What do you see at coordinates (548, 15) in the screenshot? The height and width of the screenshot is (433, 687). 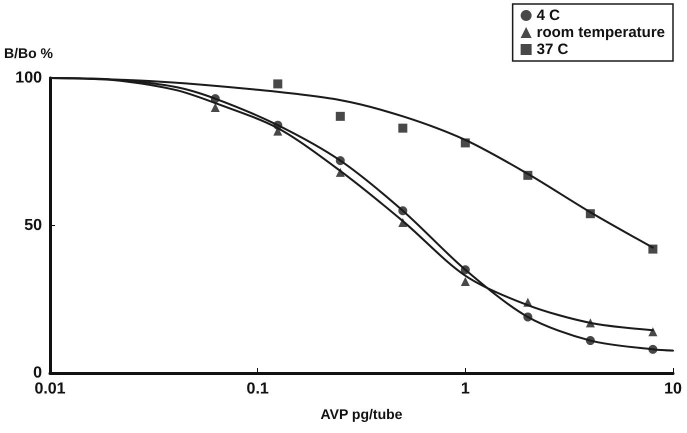 I see `legend-label: 4 C` at bounding box center [548, 15].